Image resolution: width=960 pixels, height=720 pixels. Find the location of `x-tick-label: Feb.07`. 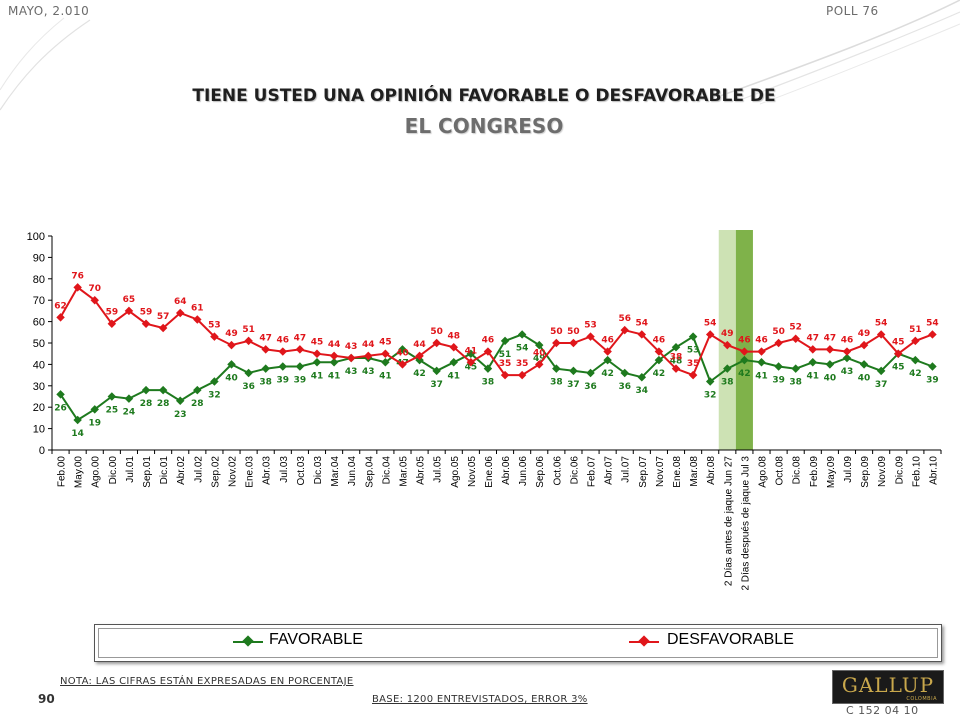

x-tick-label: Feb.07 is located at coordinates (592, 472).